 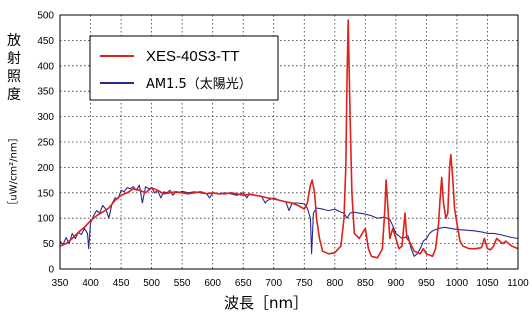 I want to click on y-tick-label: 300, so click(x=45, y=117).